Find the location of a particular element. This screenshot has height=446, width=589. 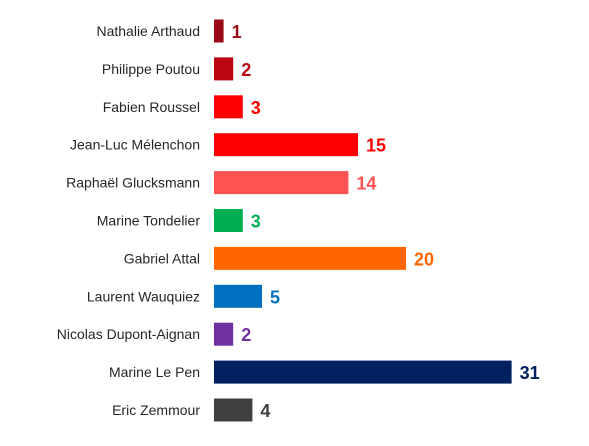

value-label: 31 is located at coordinates (530, 373).